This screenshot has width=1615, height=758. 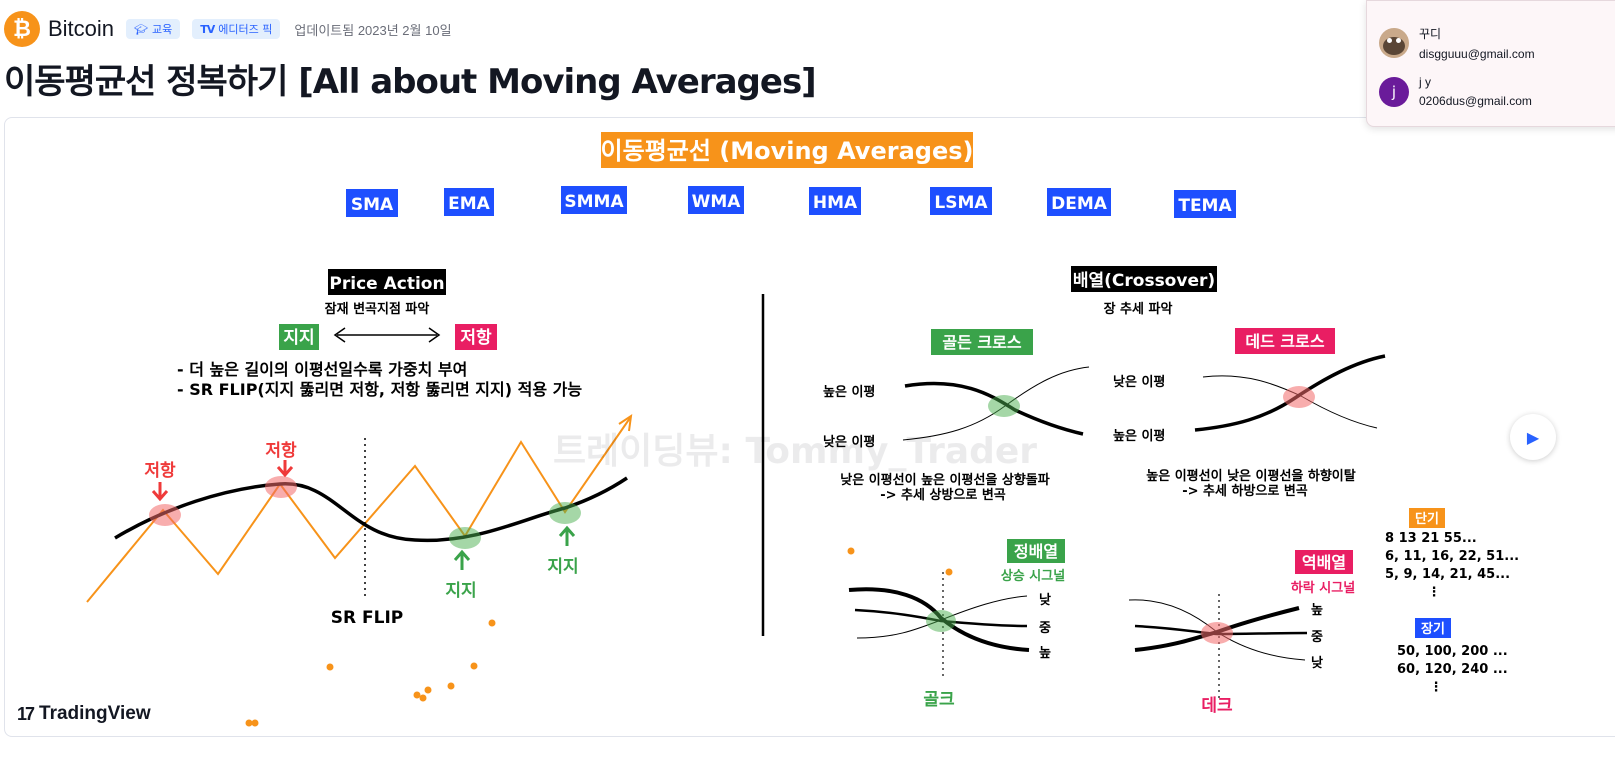 I want to click on ma-type-label: EMA, so click(x=469, y=204).